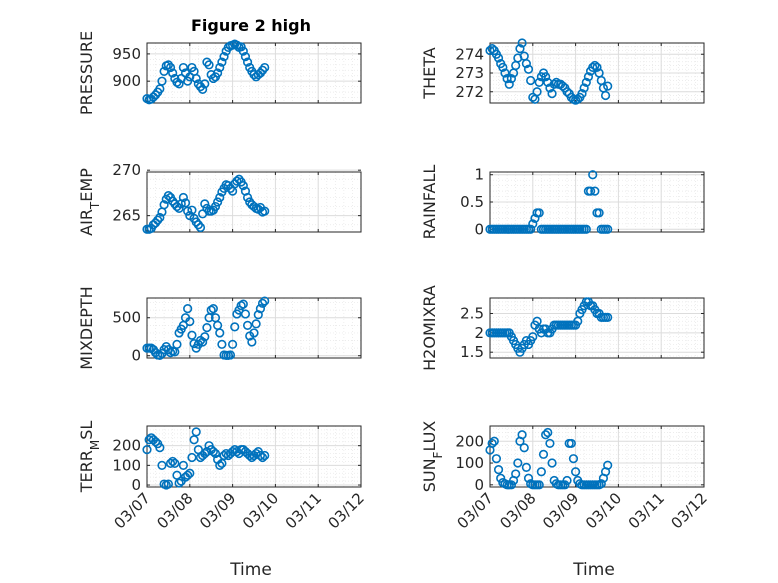  Describe the element at coordinates (126, 446) in the screenshot. I see `y-tick-label: 200` at that location.